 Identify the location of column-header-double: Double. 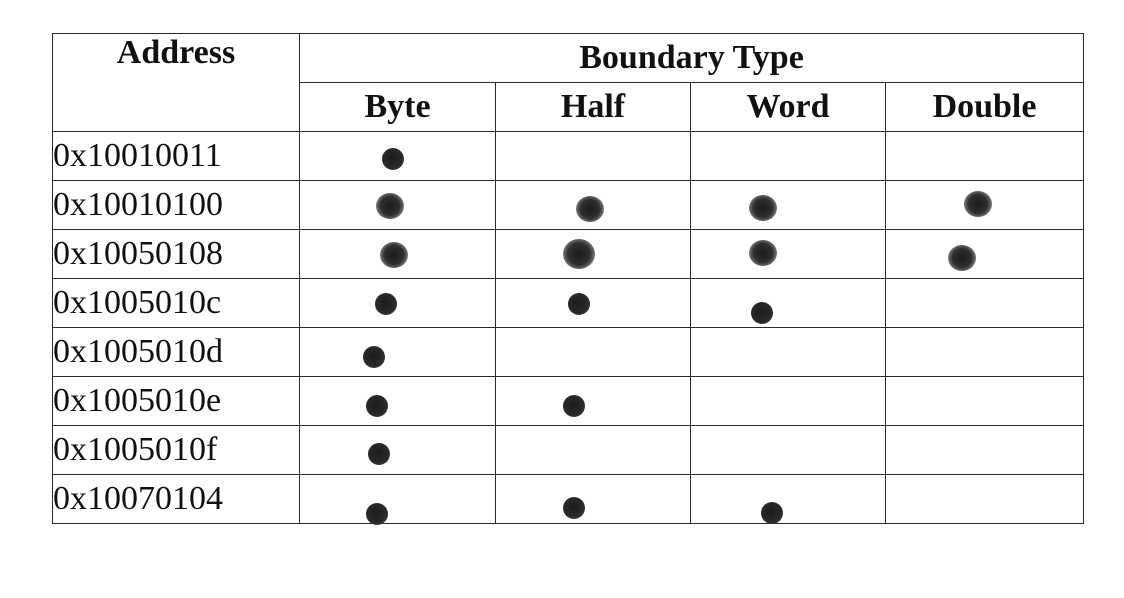
(984, 107).